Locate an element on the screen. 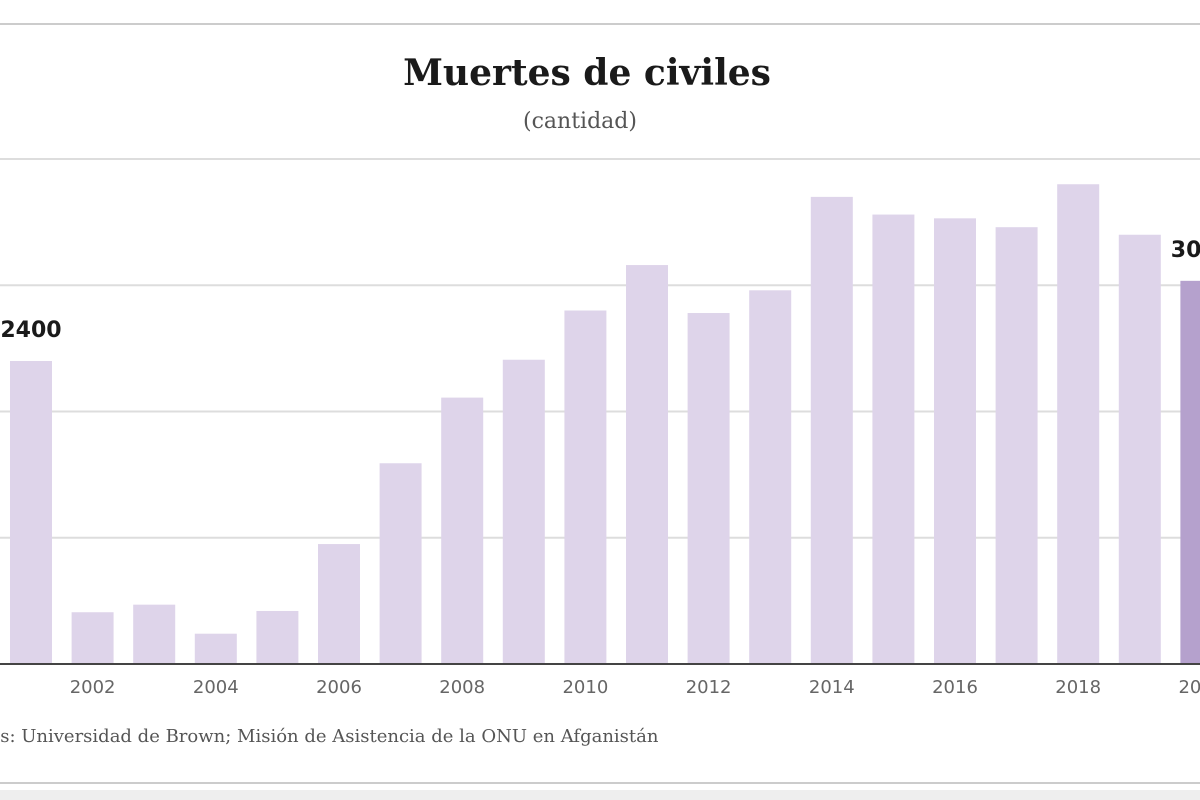 The height and width of the screenshot is (800, 1200). value-label: 2400 is located at coordinates (30, 330).